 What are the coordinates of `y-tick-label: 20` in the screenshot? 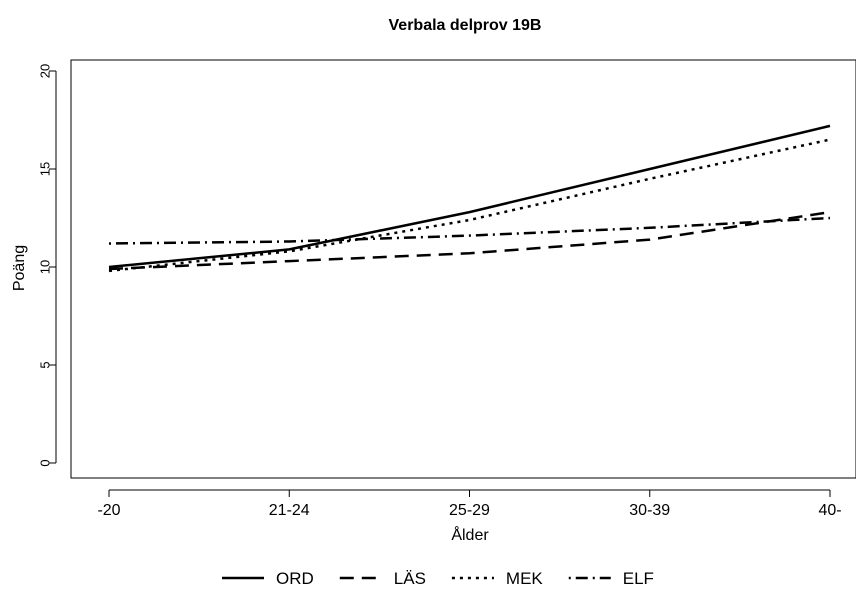 It's located at (45, 71).